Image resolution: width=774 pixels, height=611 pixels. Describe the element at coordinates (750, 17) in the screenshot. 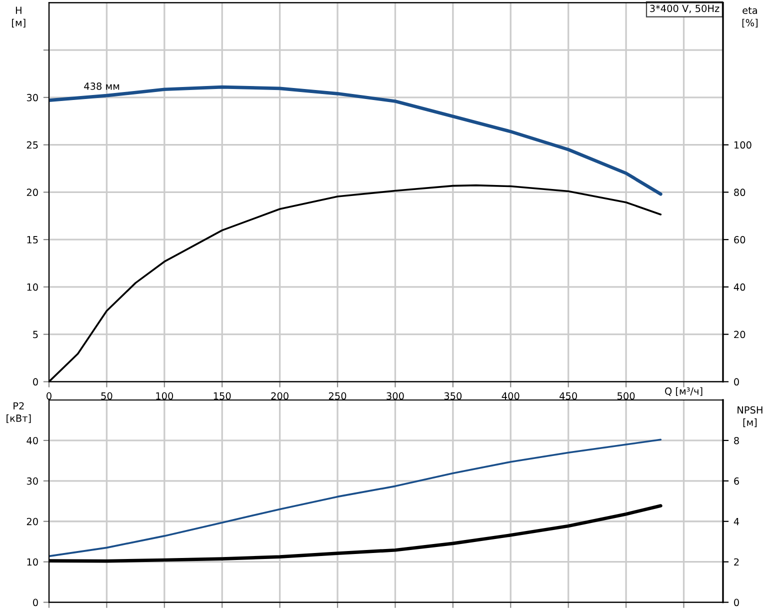

I see `y2-axis-title: eta [%]` at that location.